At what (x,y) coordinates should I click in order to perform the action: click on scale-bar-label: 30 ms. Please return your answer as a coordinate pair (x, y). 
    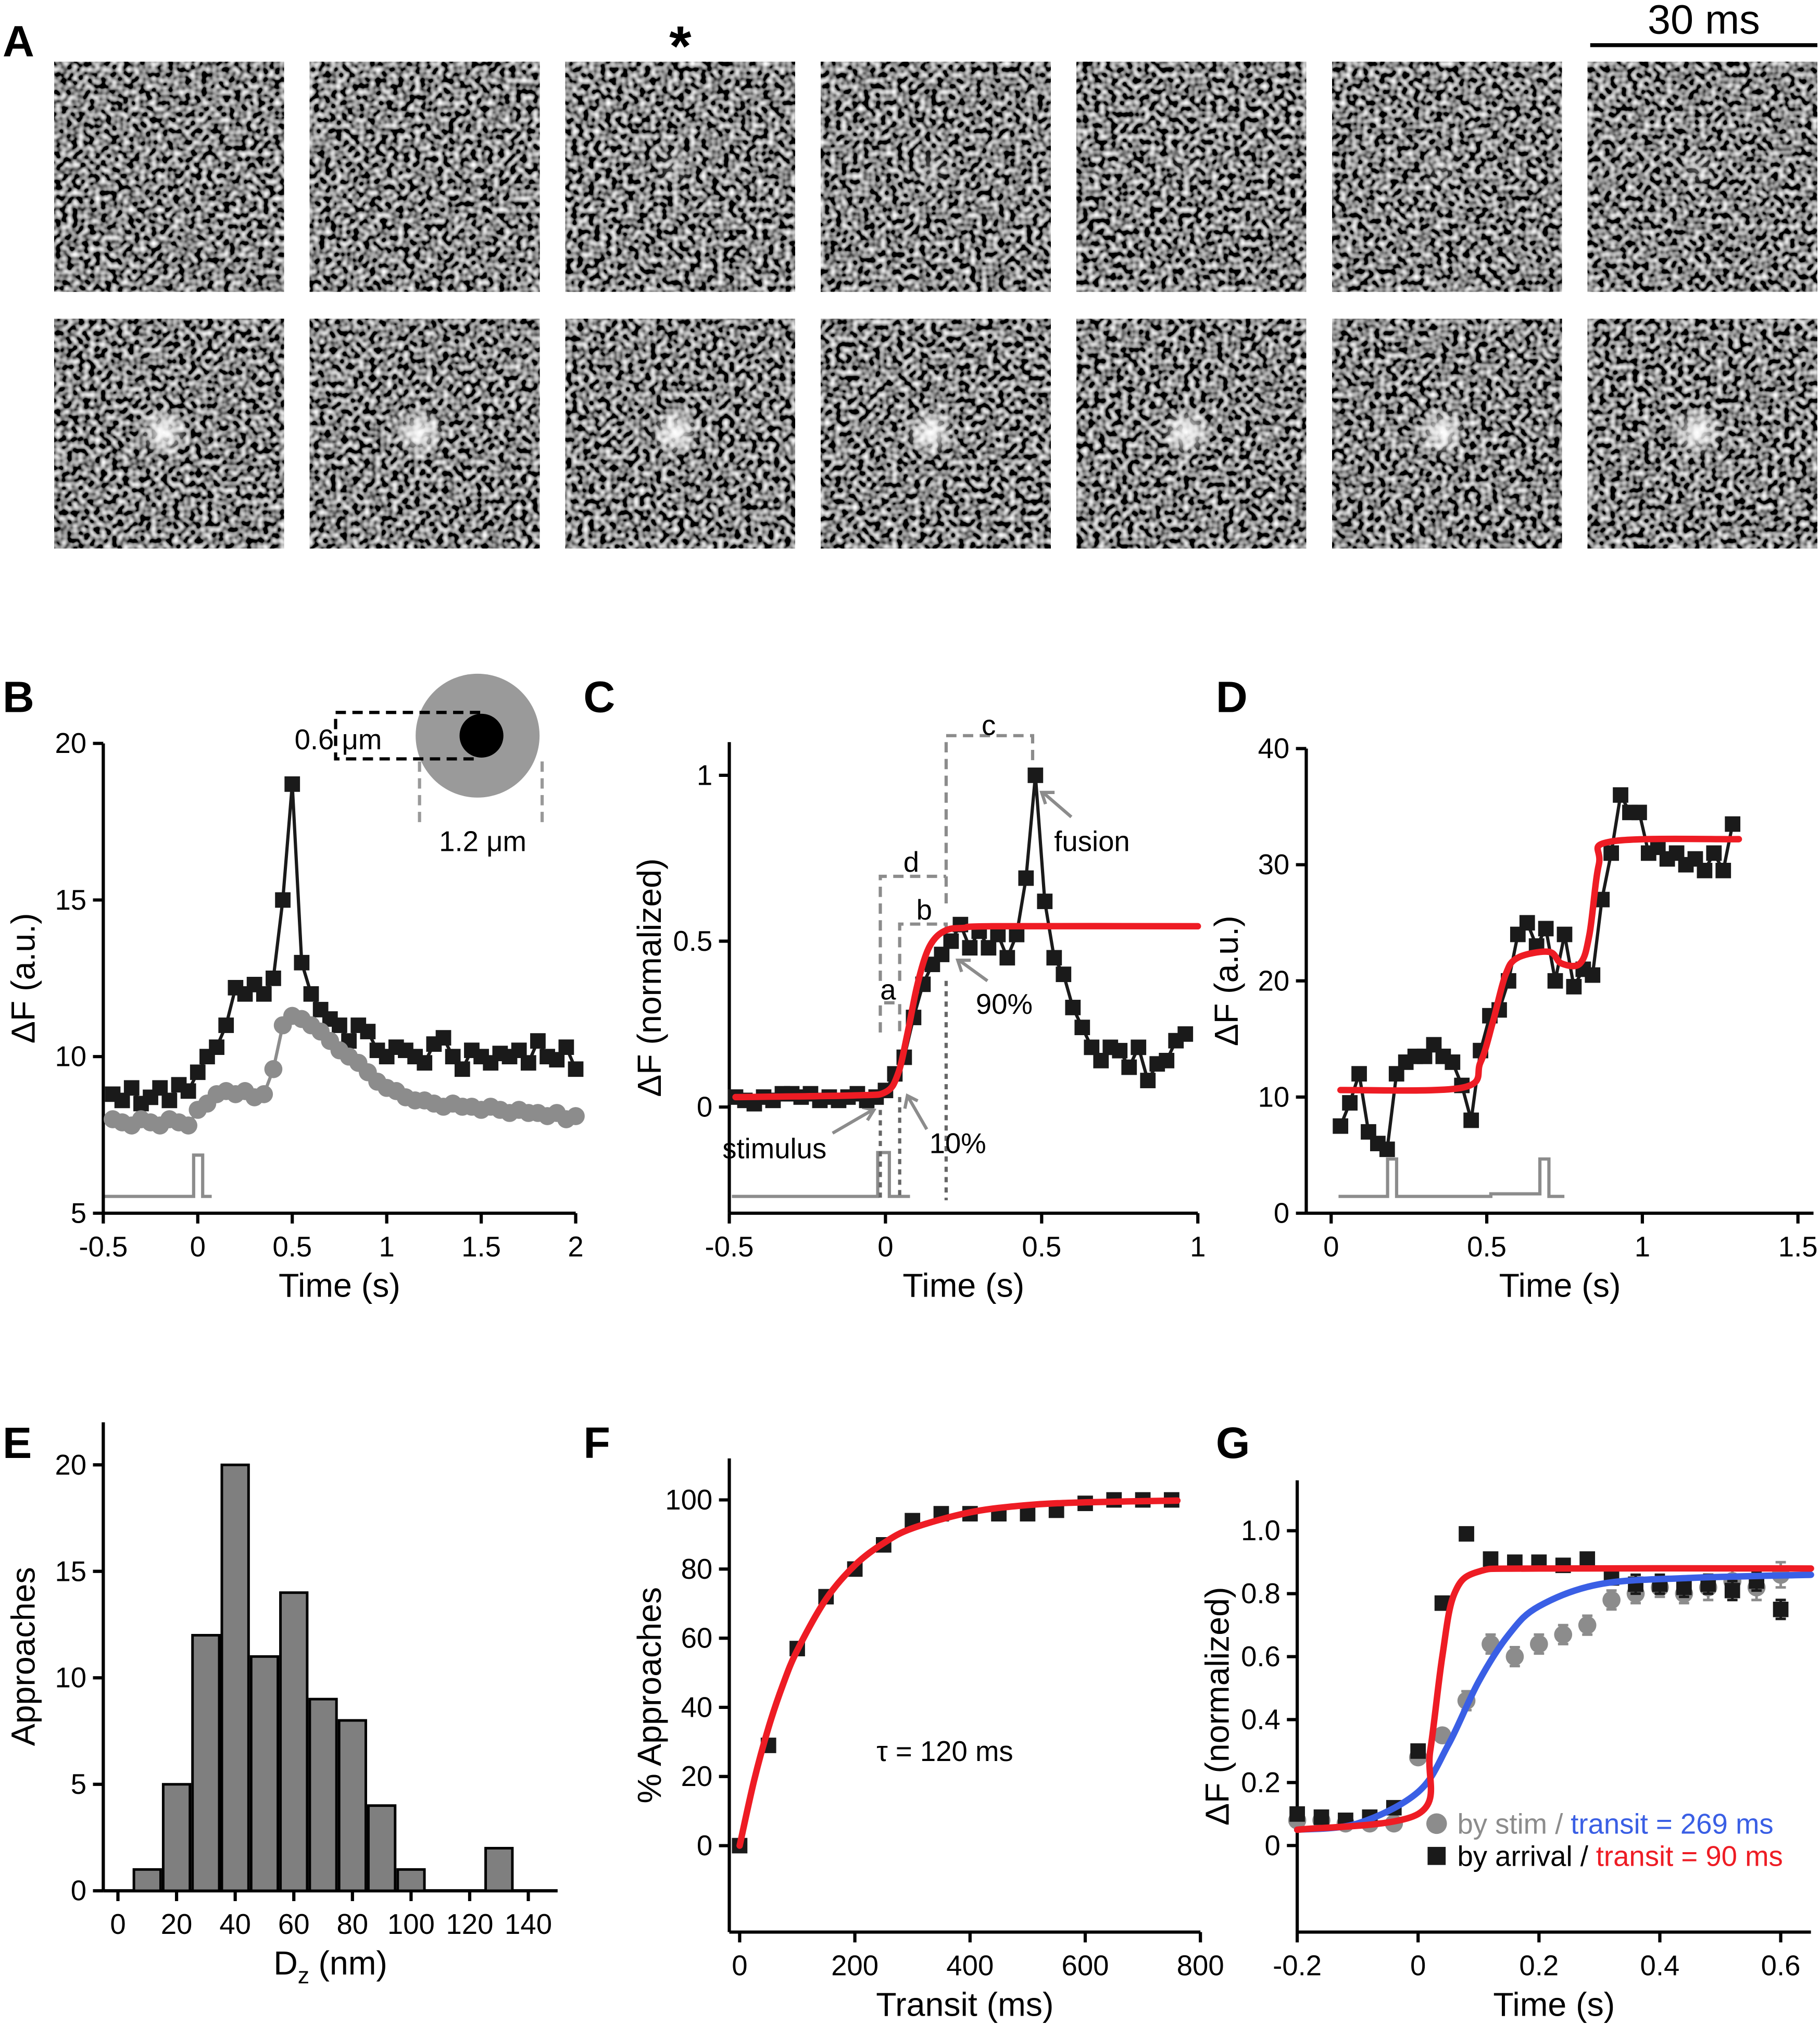
    Looking at the image, I should click on (1704, 21).